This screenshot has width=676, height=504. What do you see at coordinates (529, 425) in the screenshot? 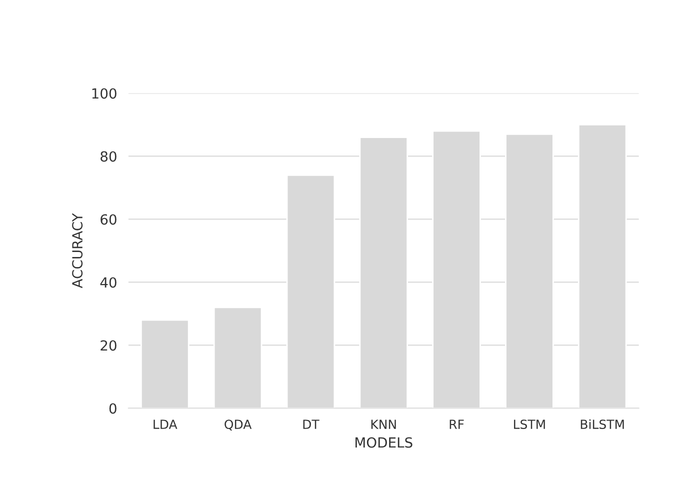
I see `x-tick-label: LSTM` at bounding box center [529, 425].